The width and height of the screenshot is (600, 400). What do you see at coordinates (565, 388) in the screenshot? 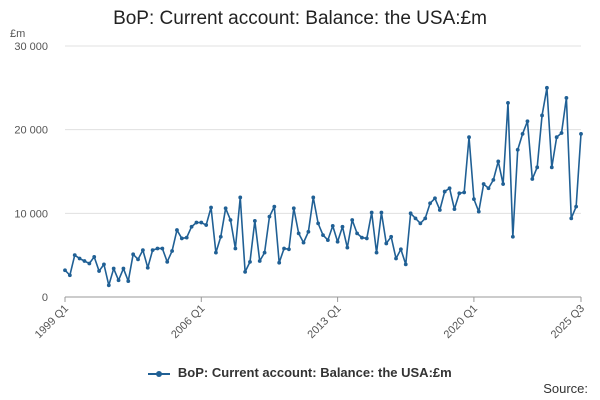
I see `source-label: Source:` at bounding box center [565, 388].